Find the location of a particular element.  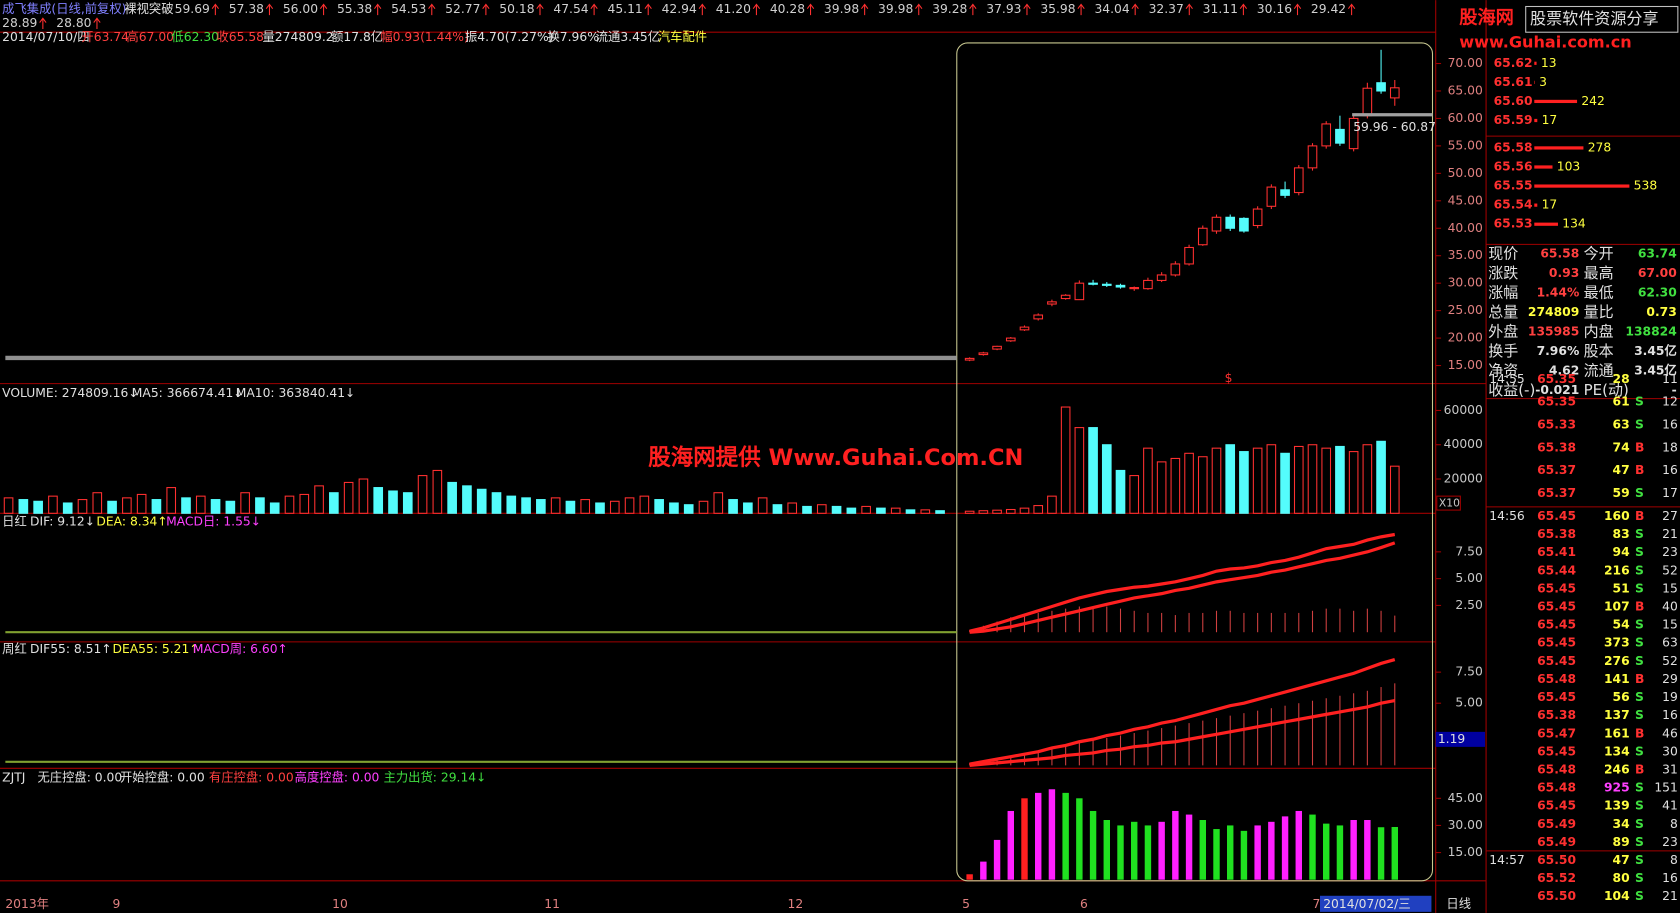

y-tick-label: 35.00 is located at coordinates (1465, 255).